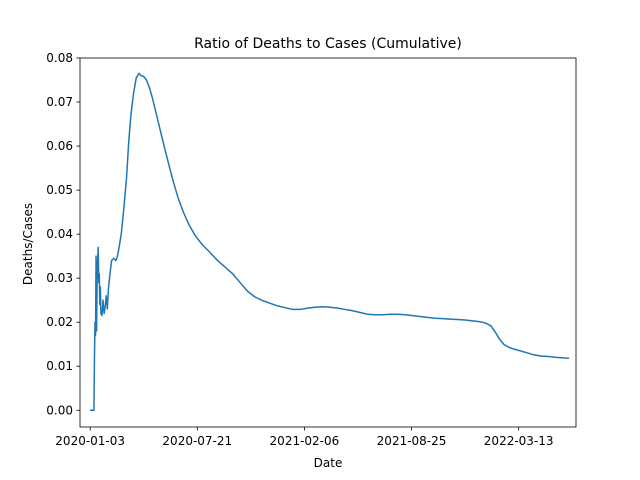  What do you see at coordinates (28, 244) in the screenshot?
I see `y-axis-label: Deaths/Cases` at bounding box center [28, 244].